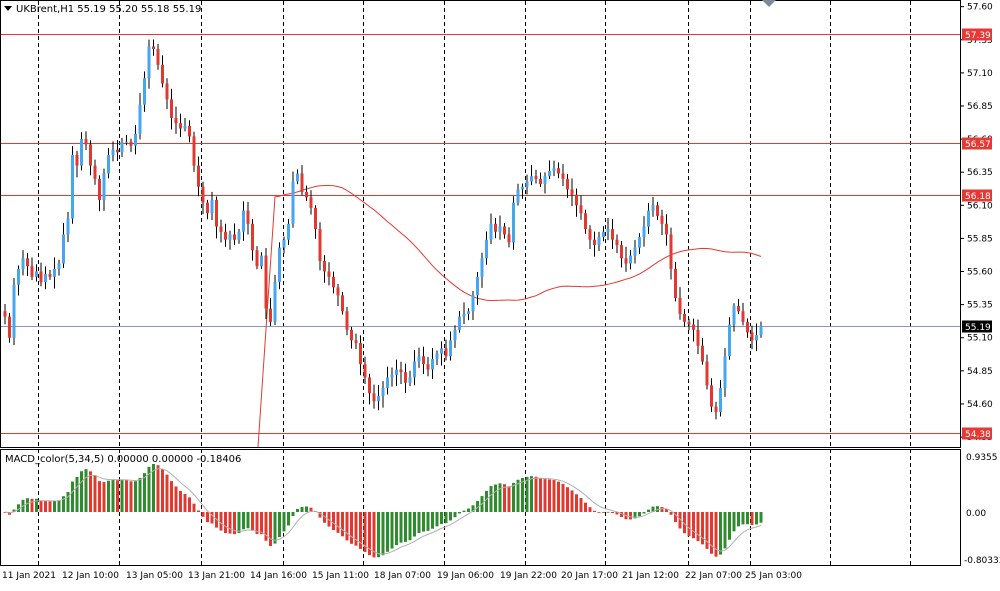 Image resolution: width=1000 pixels, height=591 pixels. What do you see at coordinates (402, 576) in the screenshot?
I see `time-tick-label: 18 Jan 07:00` at bounding box center [402, 576].